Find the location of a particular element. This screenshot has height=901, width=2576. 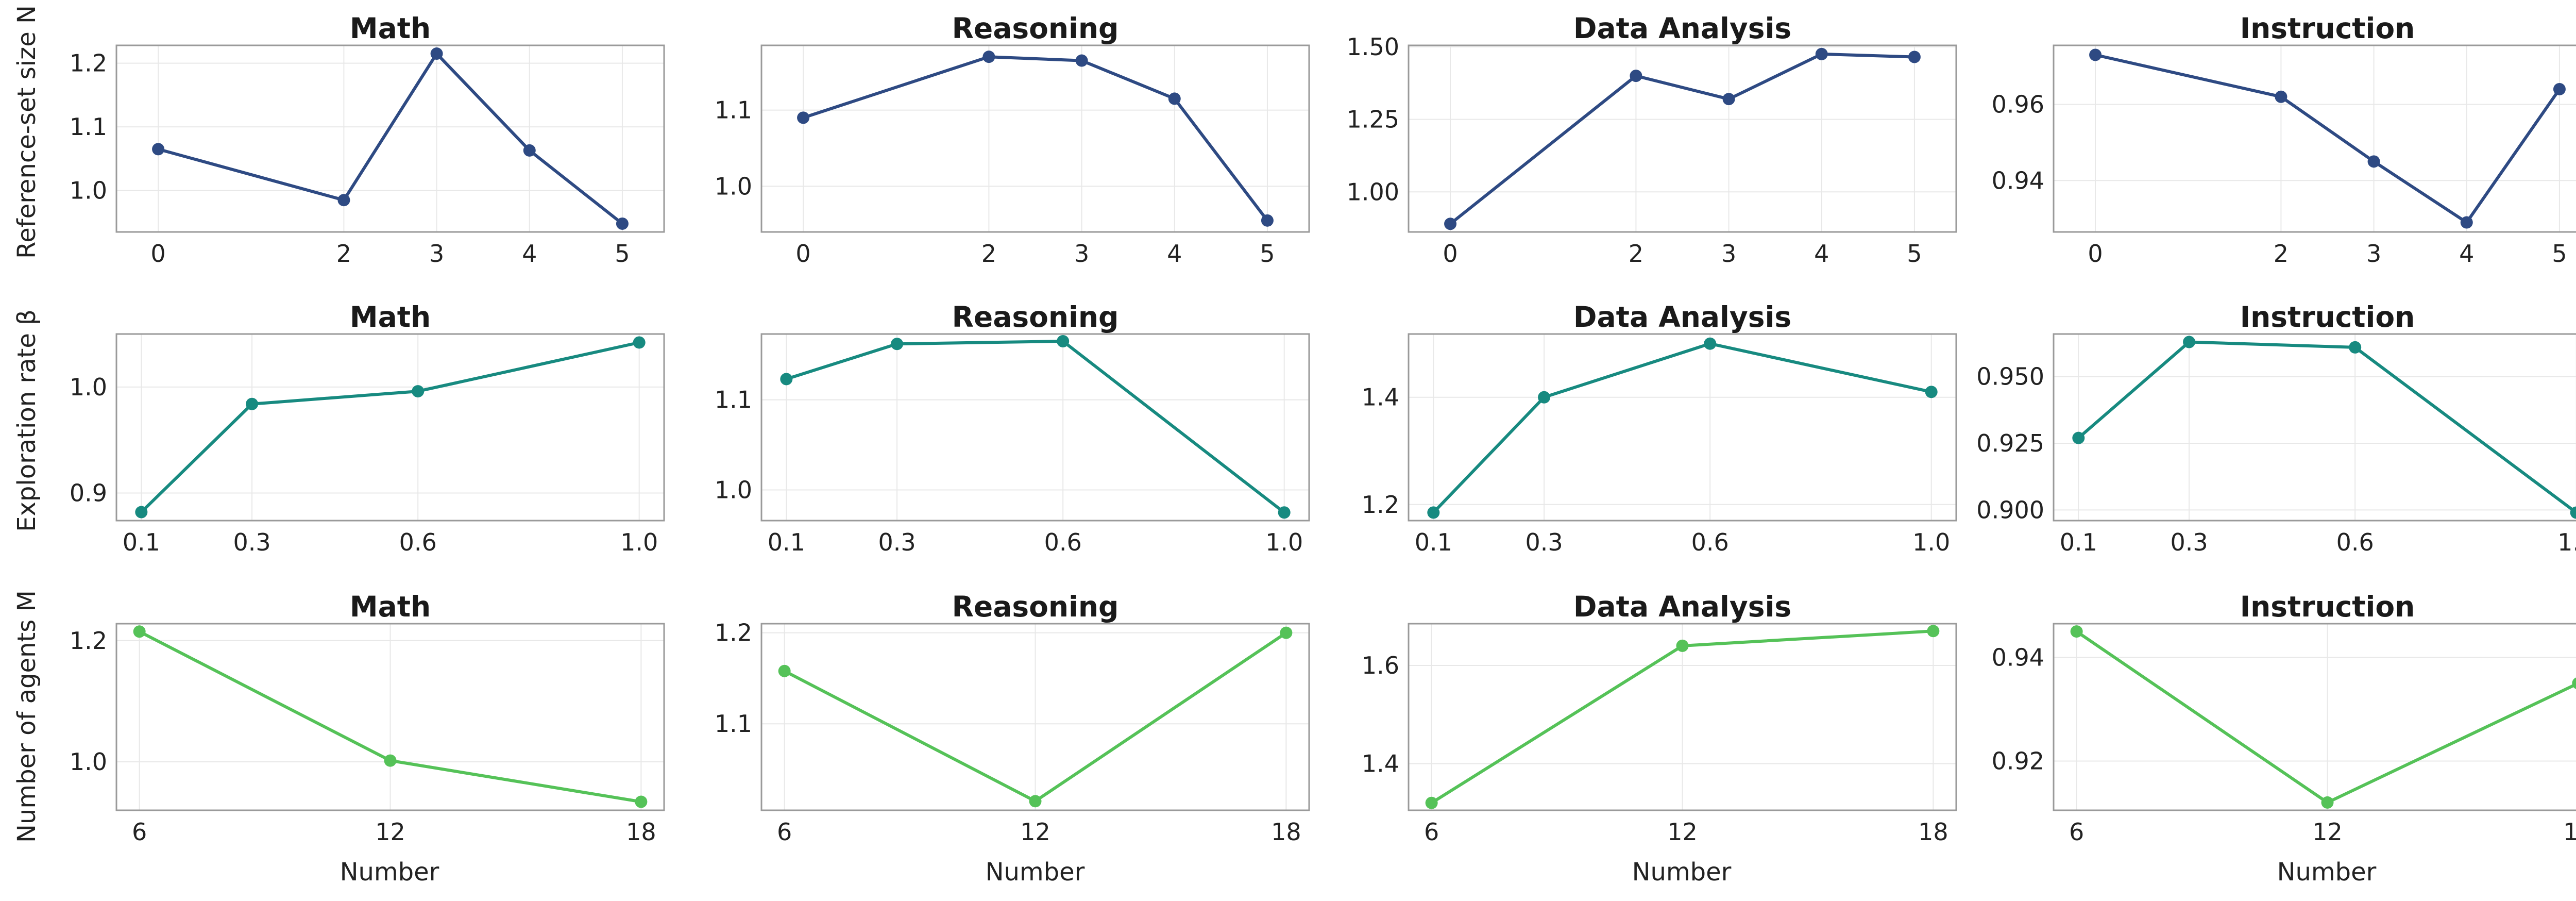

subplot-r2-data-analysis: 0.1 0.3 0.6 1.0 1.2 1.4 Data Analysis is located at coordinates (1659, 428).